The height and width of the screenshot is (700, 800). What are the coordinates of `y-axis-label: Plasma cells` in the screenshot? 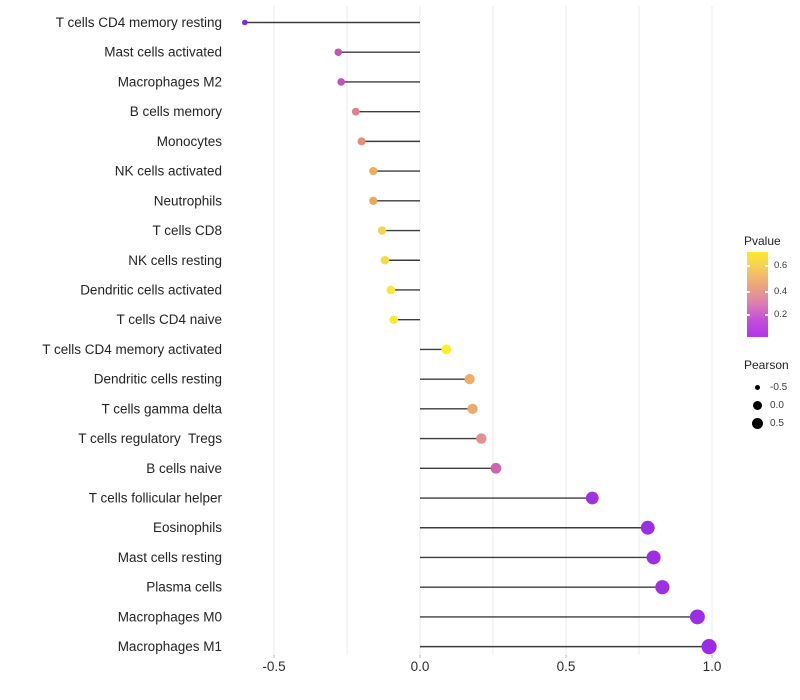 It's located at (184, 587).